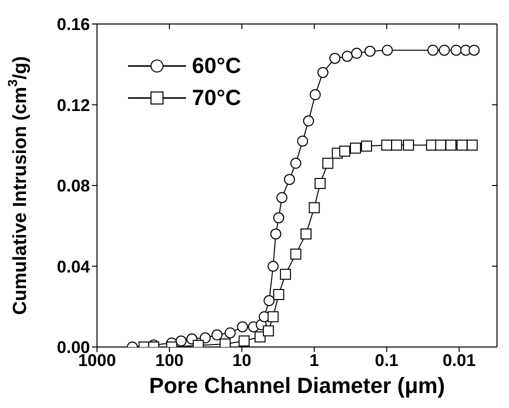 This screenshot has width=509, height=408. What do you see at coordinates (73, 186) in the screenshot?
I see `y-tick-label: 0.08` at bounding box center [73, 186].